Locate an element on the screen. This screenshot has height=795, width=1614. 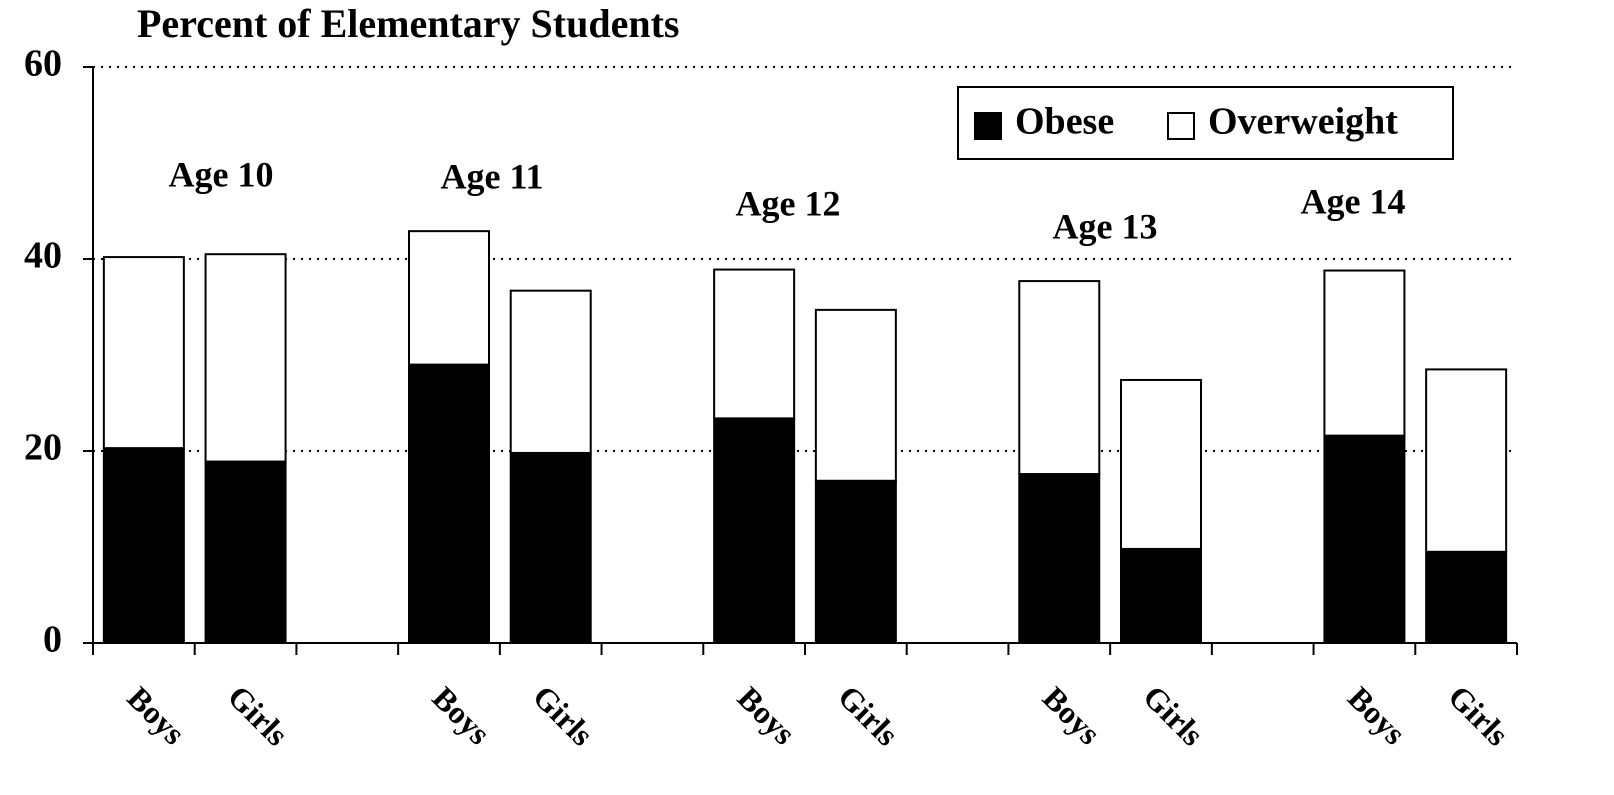
group-label: Age 14 is located at coordinates (1353, 201).